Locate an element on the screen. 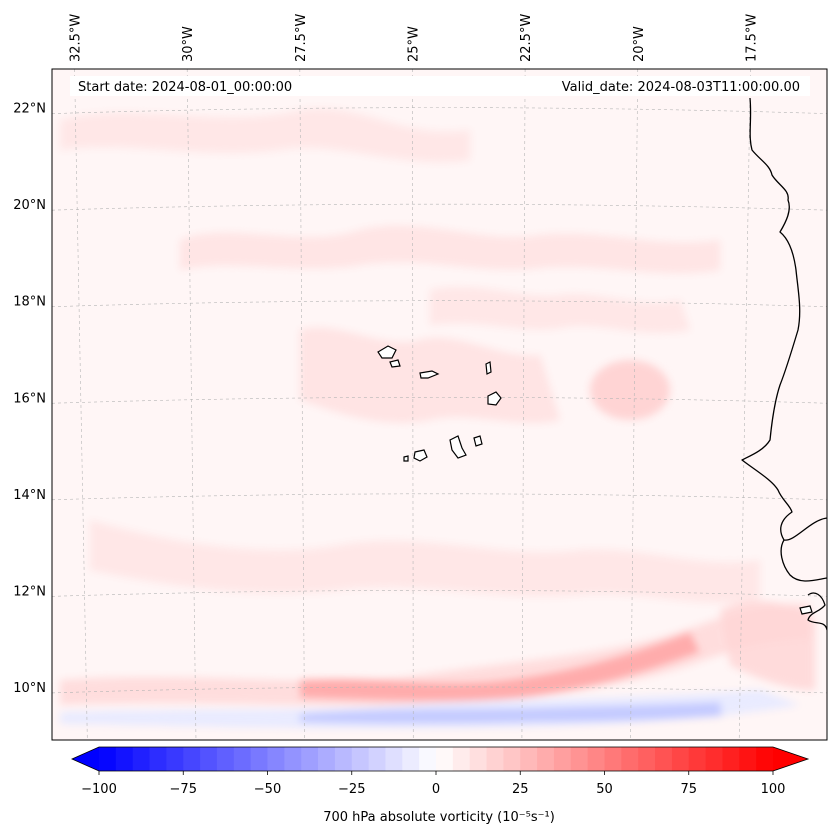 This screenshot has height=839, width=837. longitude-tick-label: 22.5°W is located at coordinates (526, 38).